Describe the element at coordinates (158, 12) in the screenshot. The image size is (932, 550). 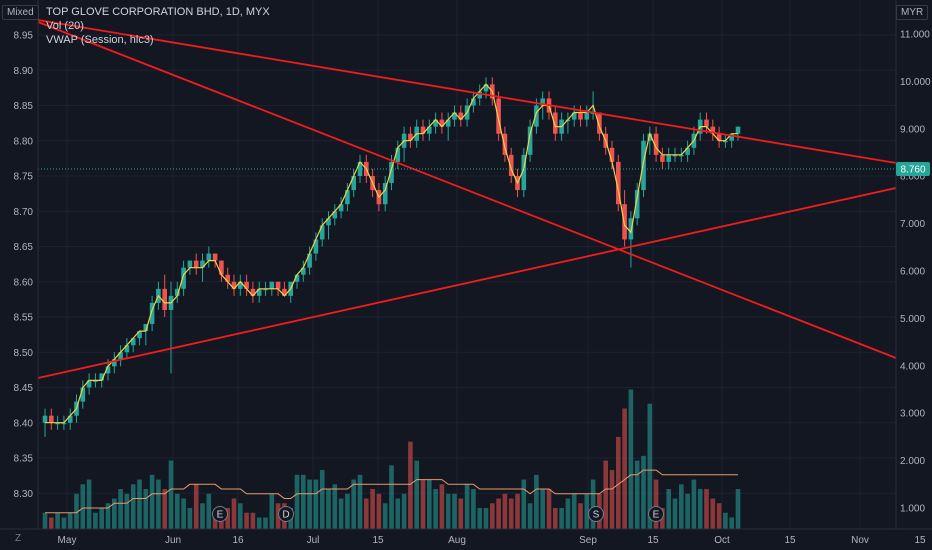
I see `symbol-title: TOP GLOVE CORPORATION BHD, 1D, MYX` at that location.